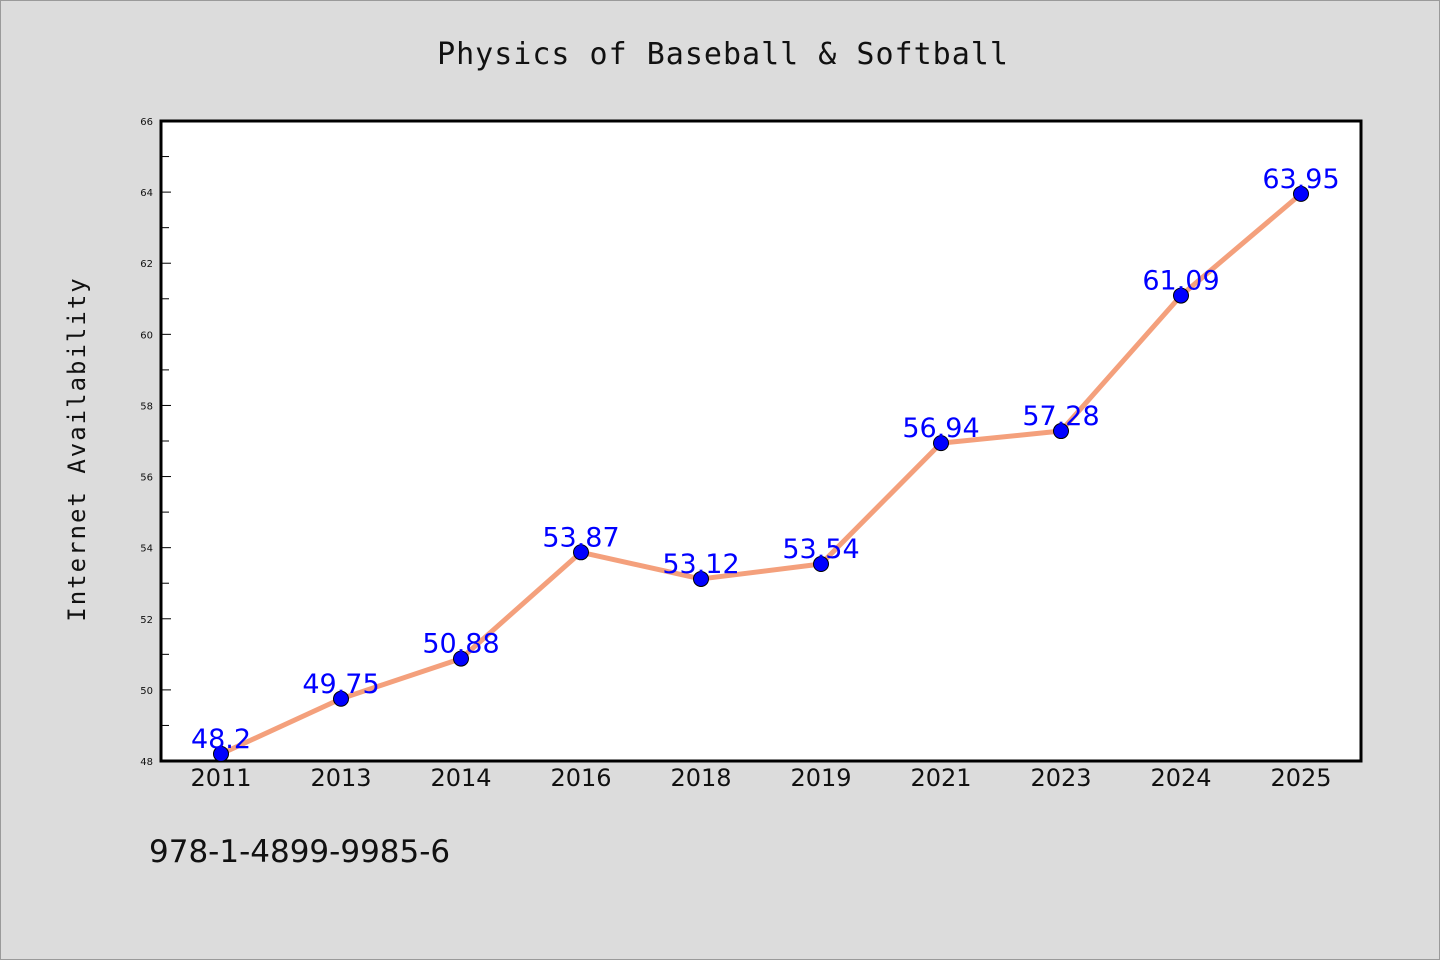 Image resolution: width=1440 pixels, height=960 pixels. I want to click on isbn-footer: 978-1-4899-9985-6, so click(300, 852).